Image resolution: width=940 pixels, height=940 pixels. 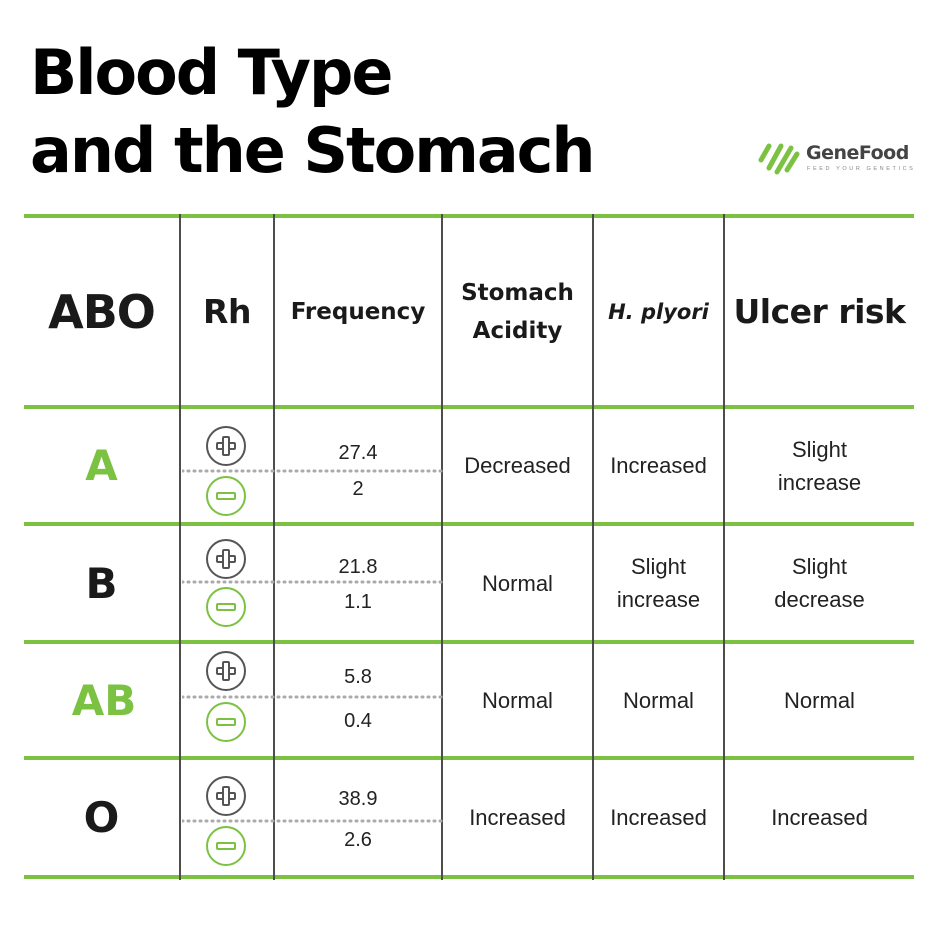 I want to click on header-rh: Rh, so click(x=227, y=311).